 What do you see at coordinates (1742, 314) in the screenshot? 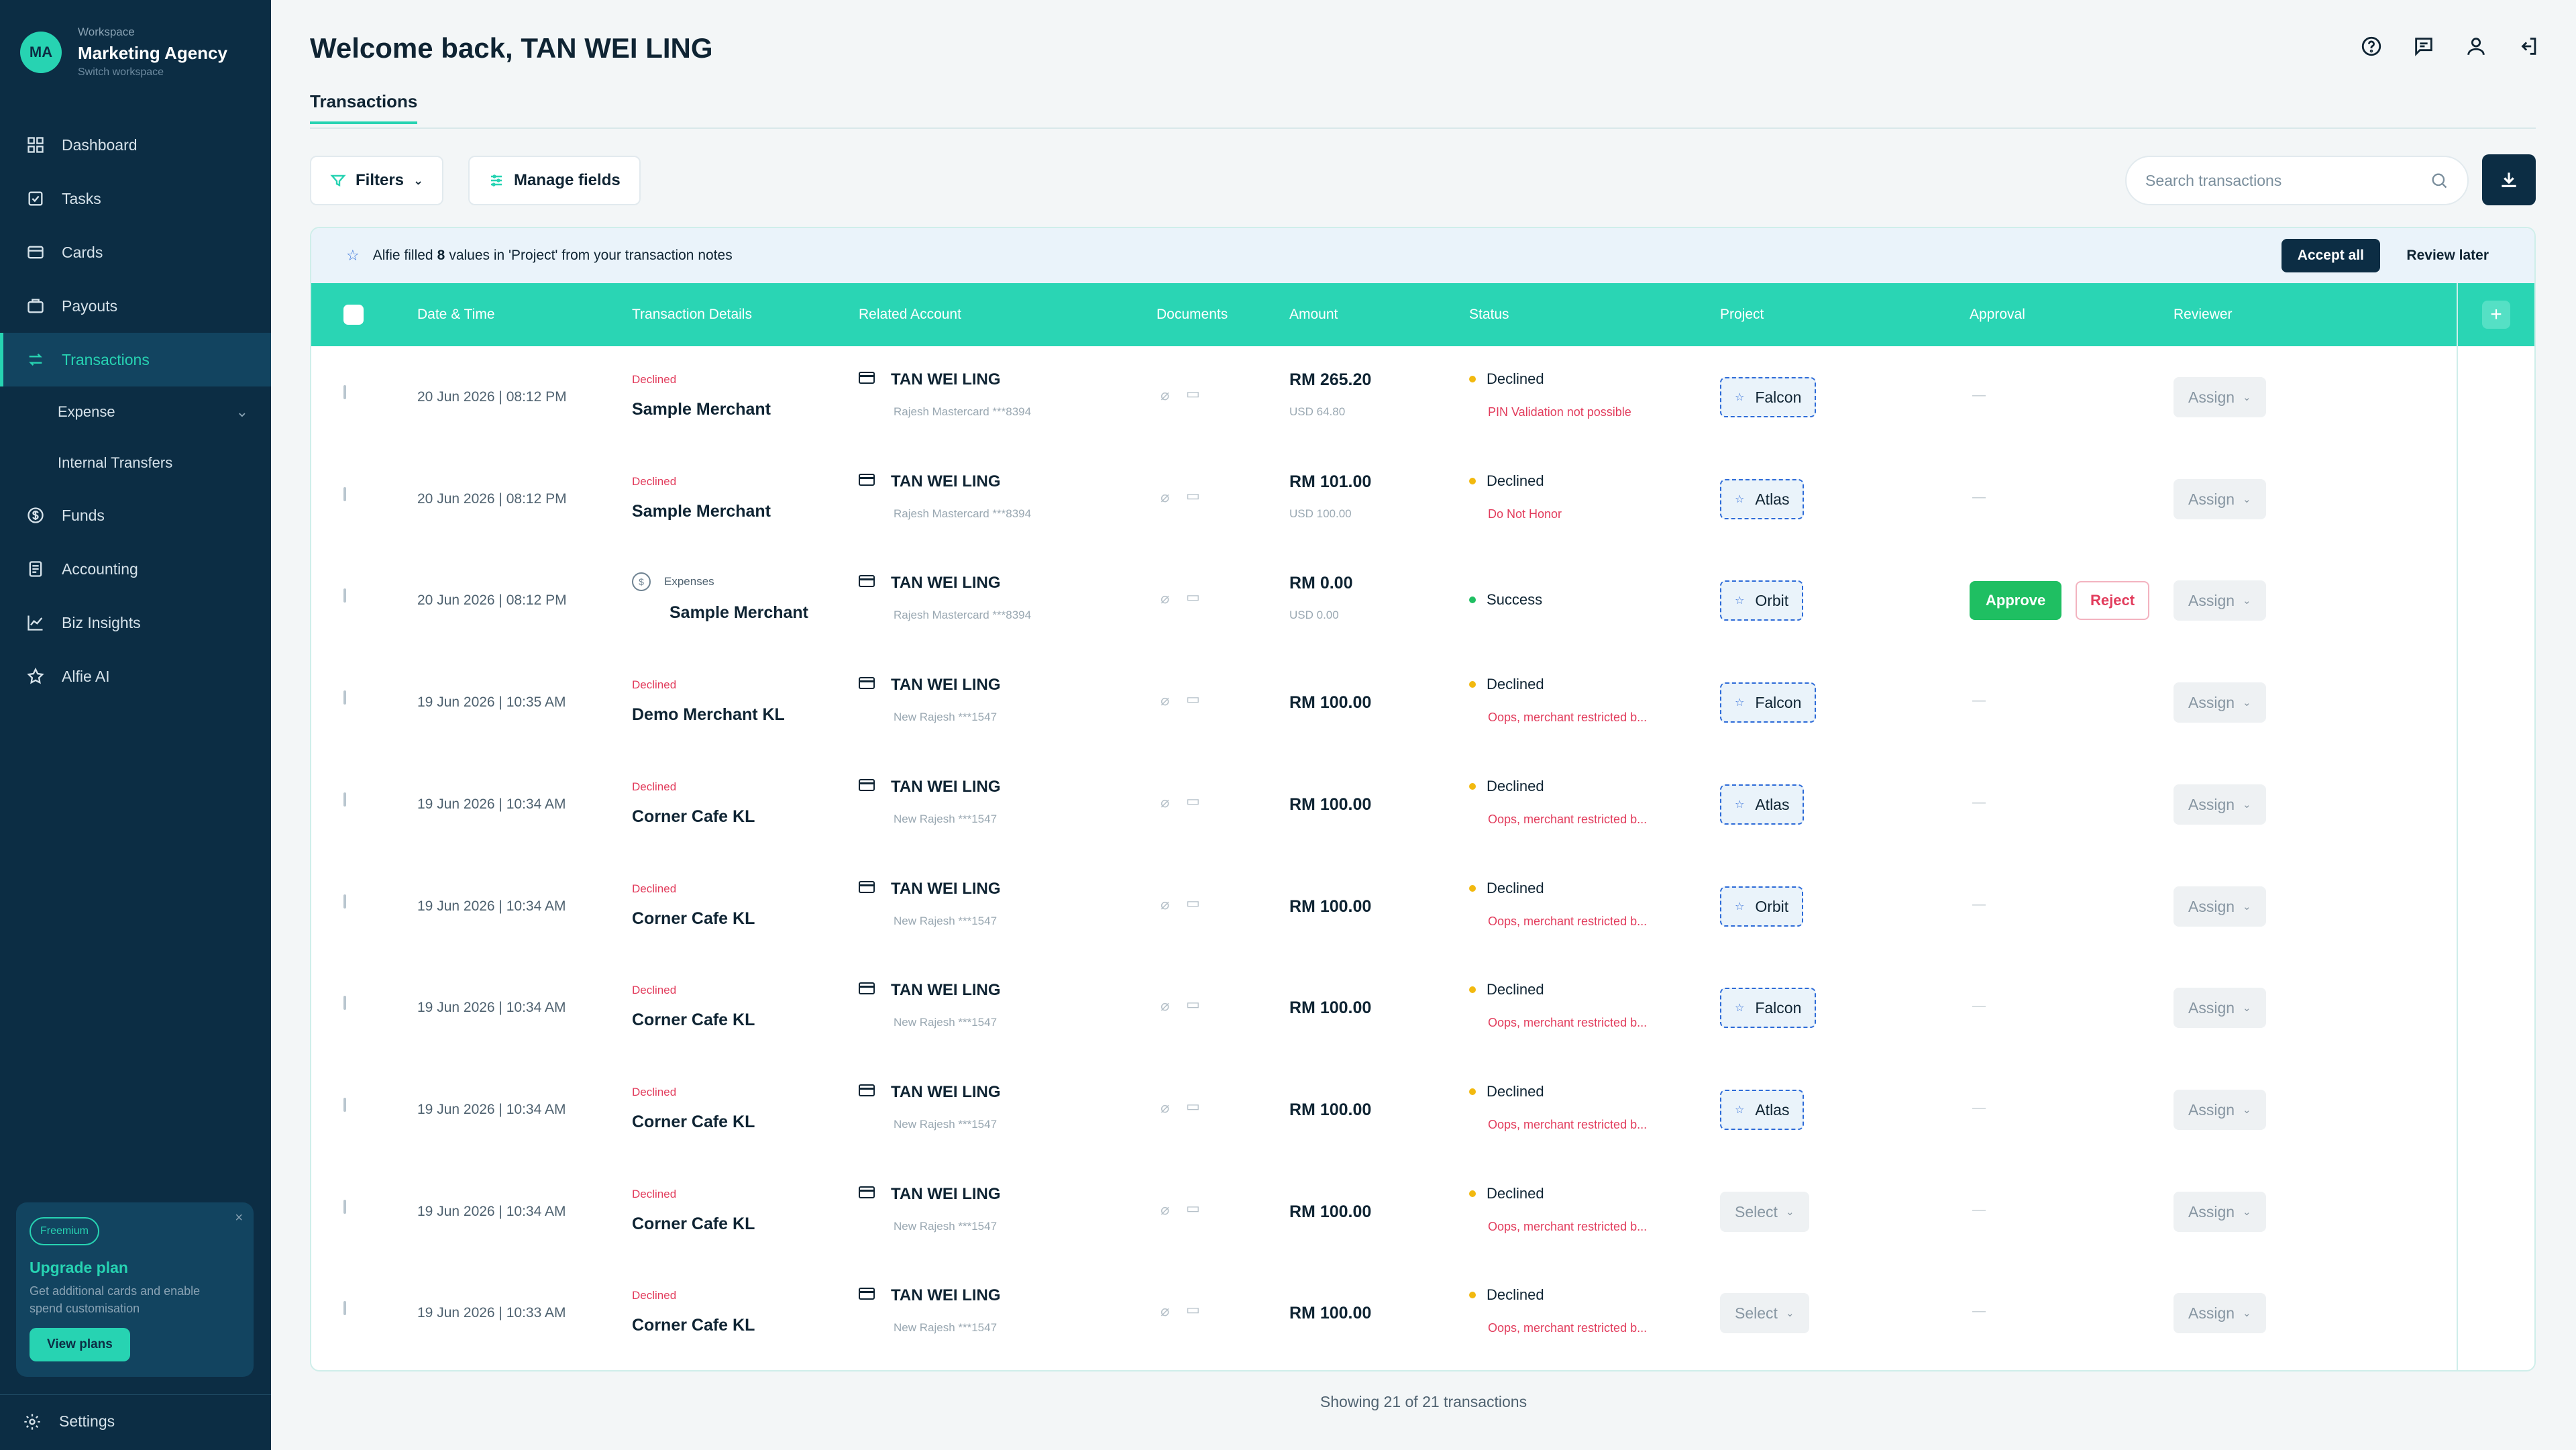
I see `column-header: Project` at bounding box center [1742, 314].